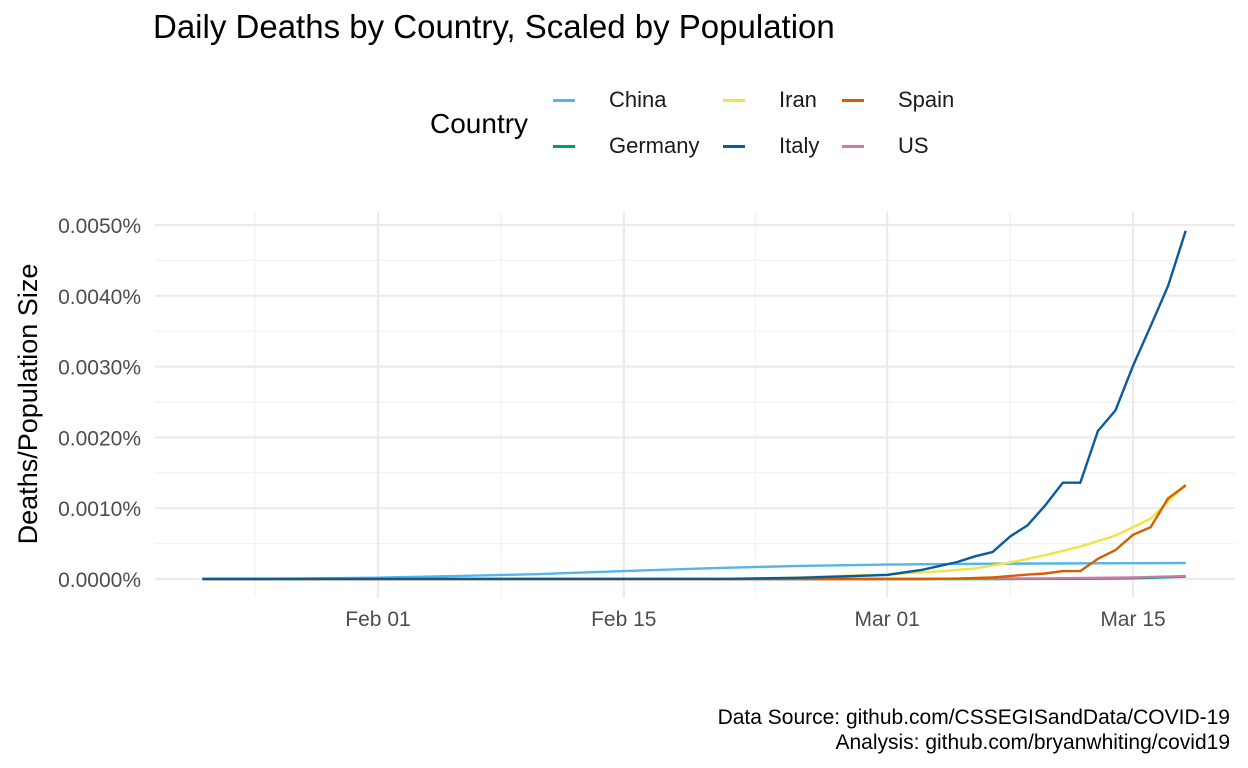 Image resolution: width=1248 pixels, height=768 pixels. What do you see at coordinates (853, 100) in the screenshot?
I see `legend-key-spain` at bounding box center [853, 100].